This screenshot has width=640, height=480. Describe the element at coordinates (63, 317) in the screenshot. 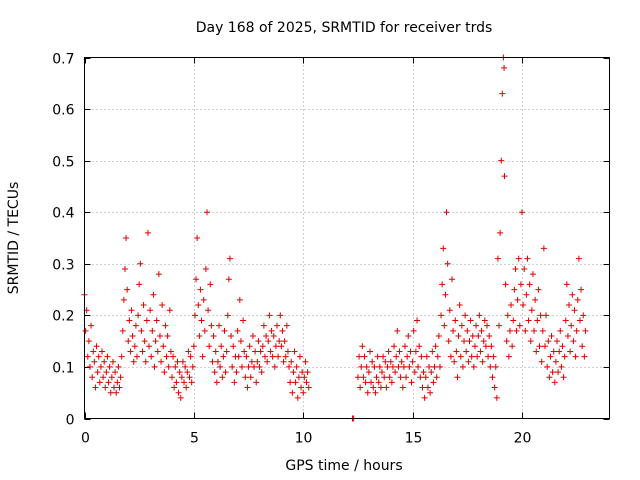

I see `y-tick-label: 0.2` at that location.